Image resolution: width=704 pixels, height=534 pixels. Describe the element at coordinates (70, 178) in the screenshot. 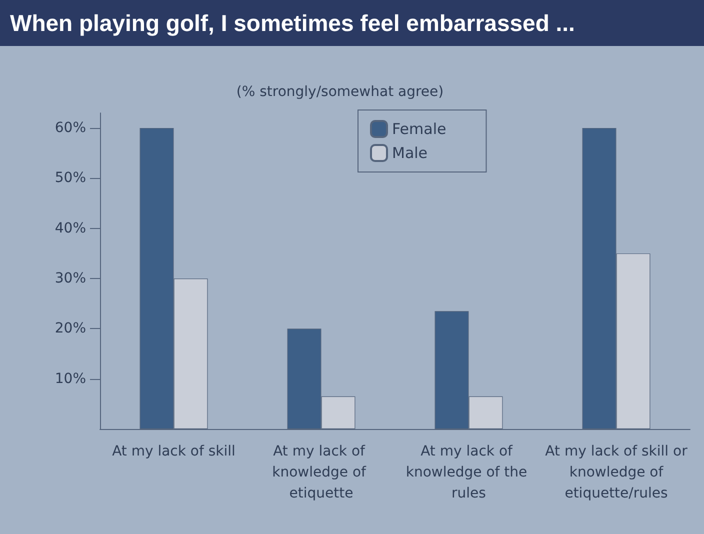

I see `y-tick-label: 50%` at that location.